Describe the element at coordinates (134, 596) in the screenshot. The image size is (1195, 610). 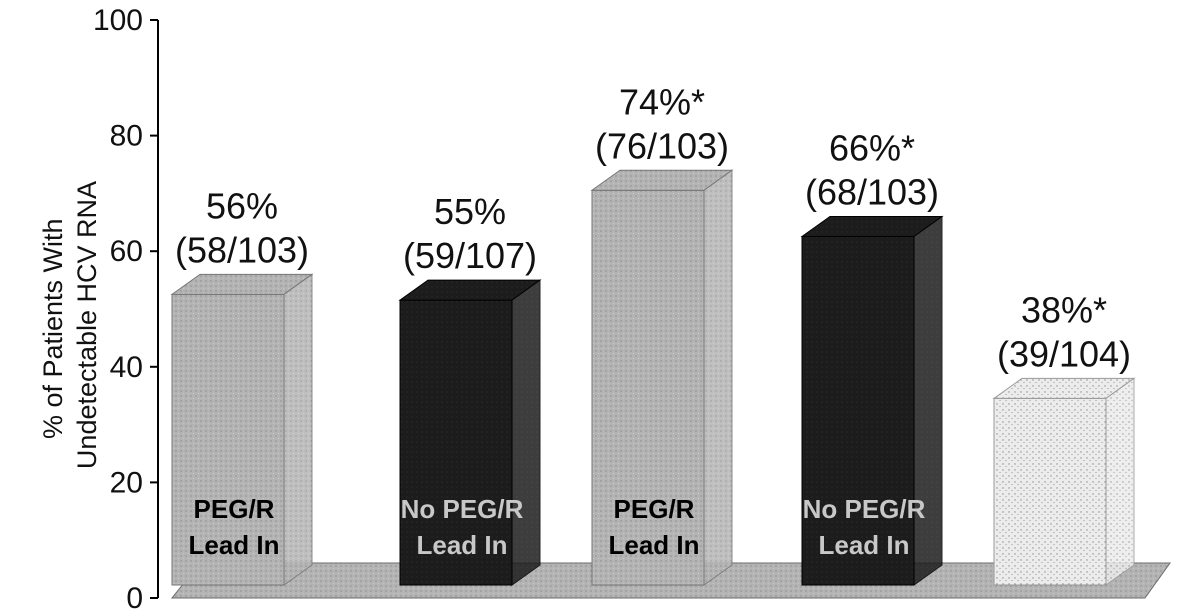
I see `y-tick-label: 0` at that location.